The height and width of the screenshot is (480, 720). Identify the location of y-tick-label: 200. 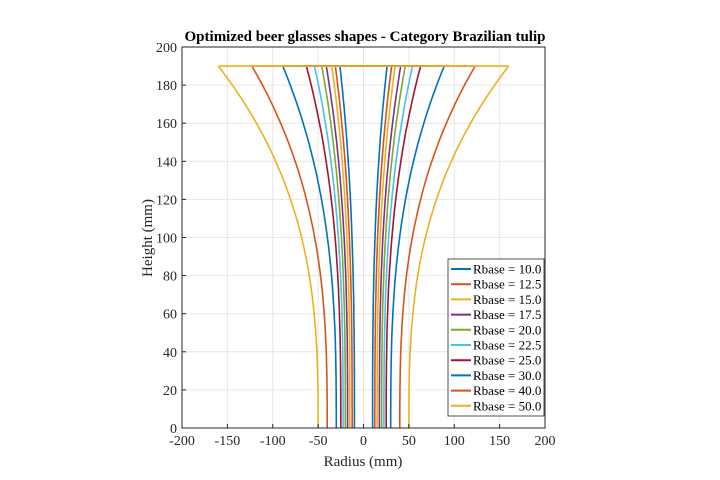
(166, 48).